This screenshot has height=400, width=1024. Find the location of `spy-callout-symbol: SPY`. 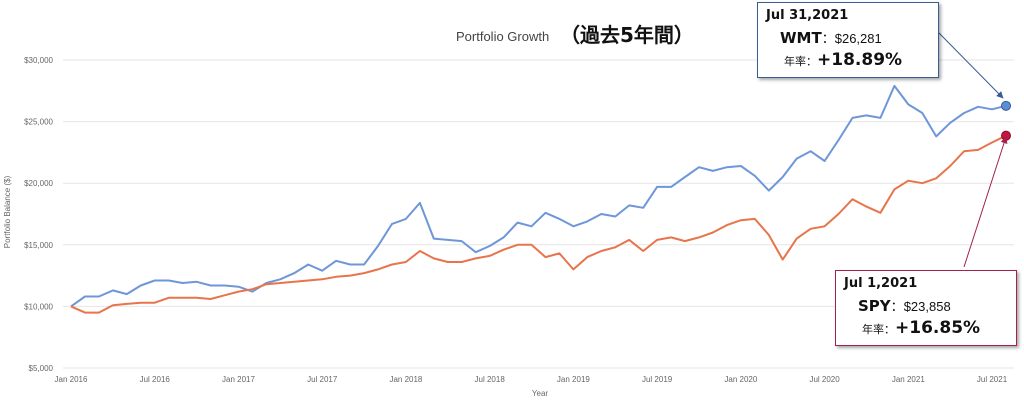

spy-callout-symbol: SPY is located at coordinates (874, 306).